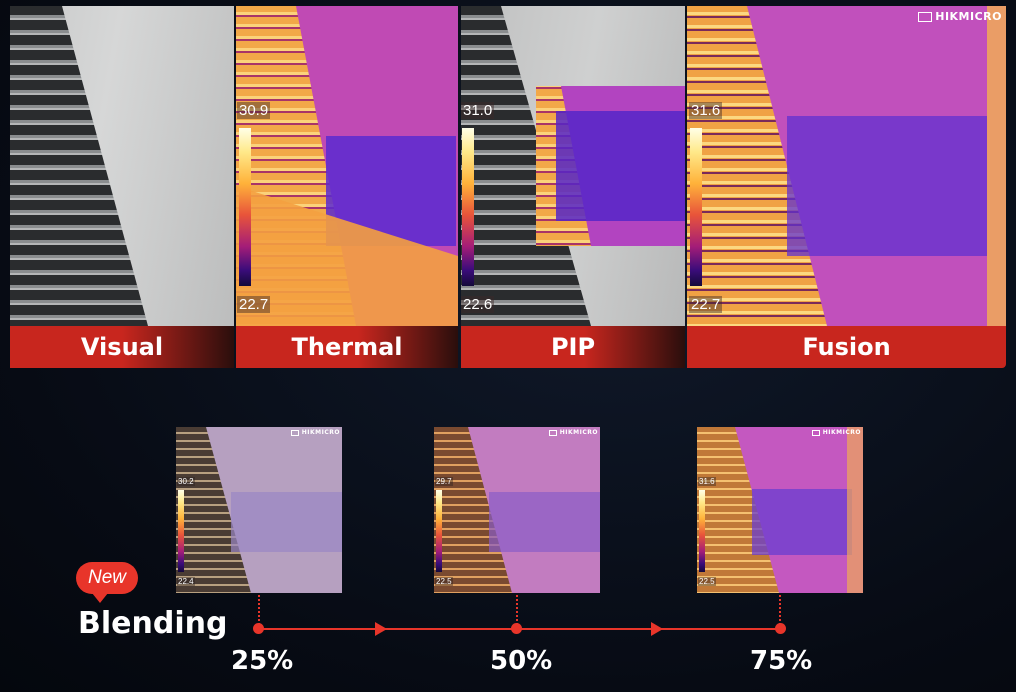 This screenshot has height=692, width=1016. What do you see at coordinates (153, 623) in the screenshot?
I see `blending-title: Blending` at bounding box center [153, 623].